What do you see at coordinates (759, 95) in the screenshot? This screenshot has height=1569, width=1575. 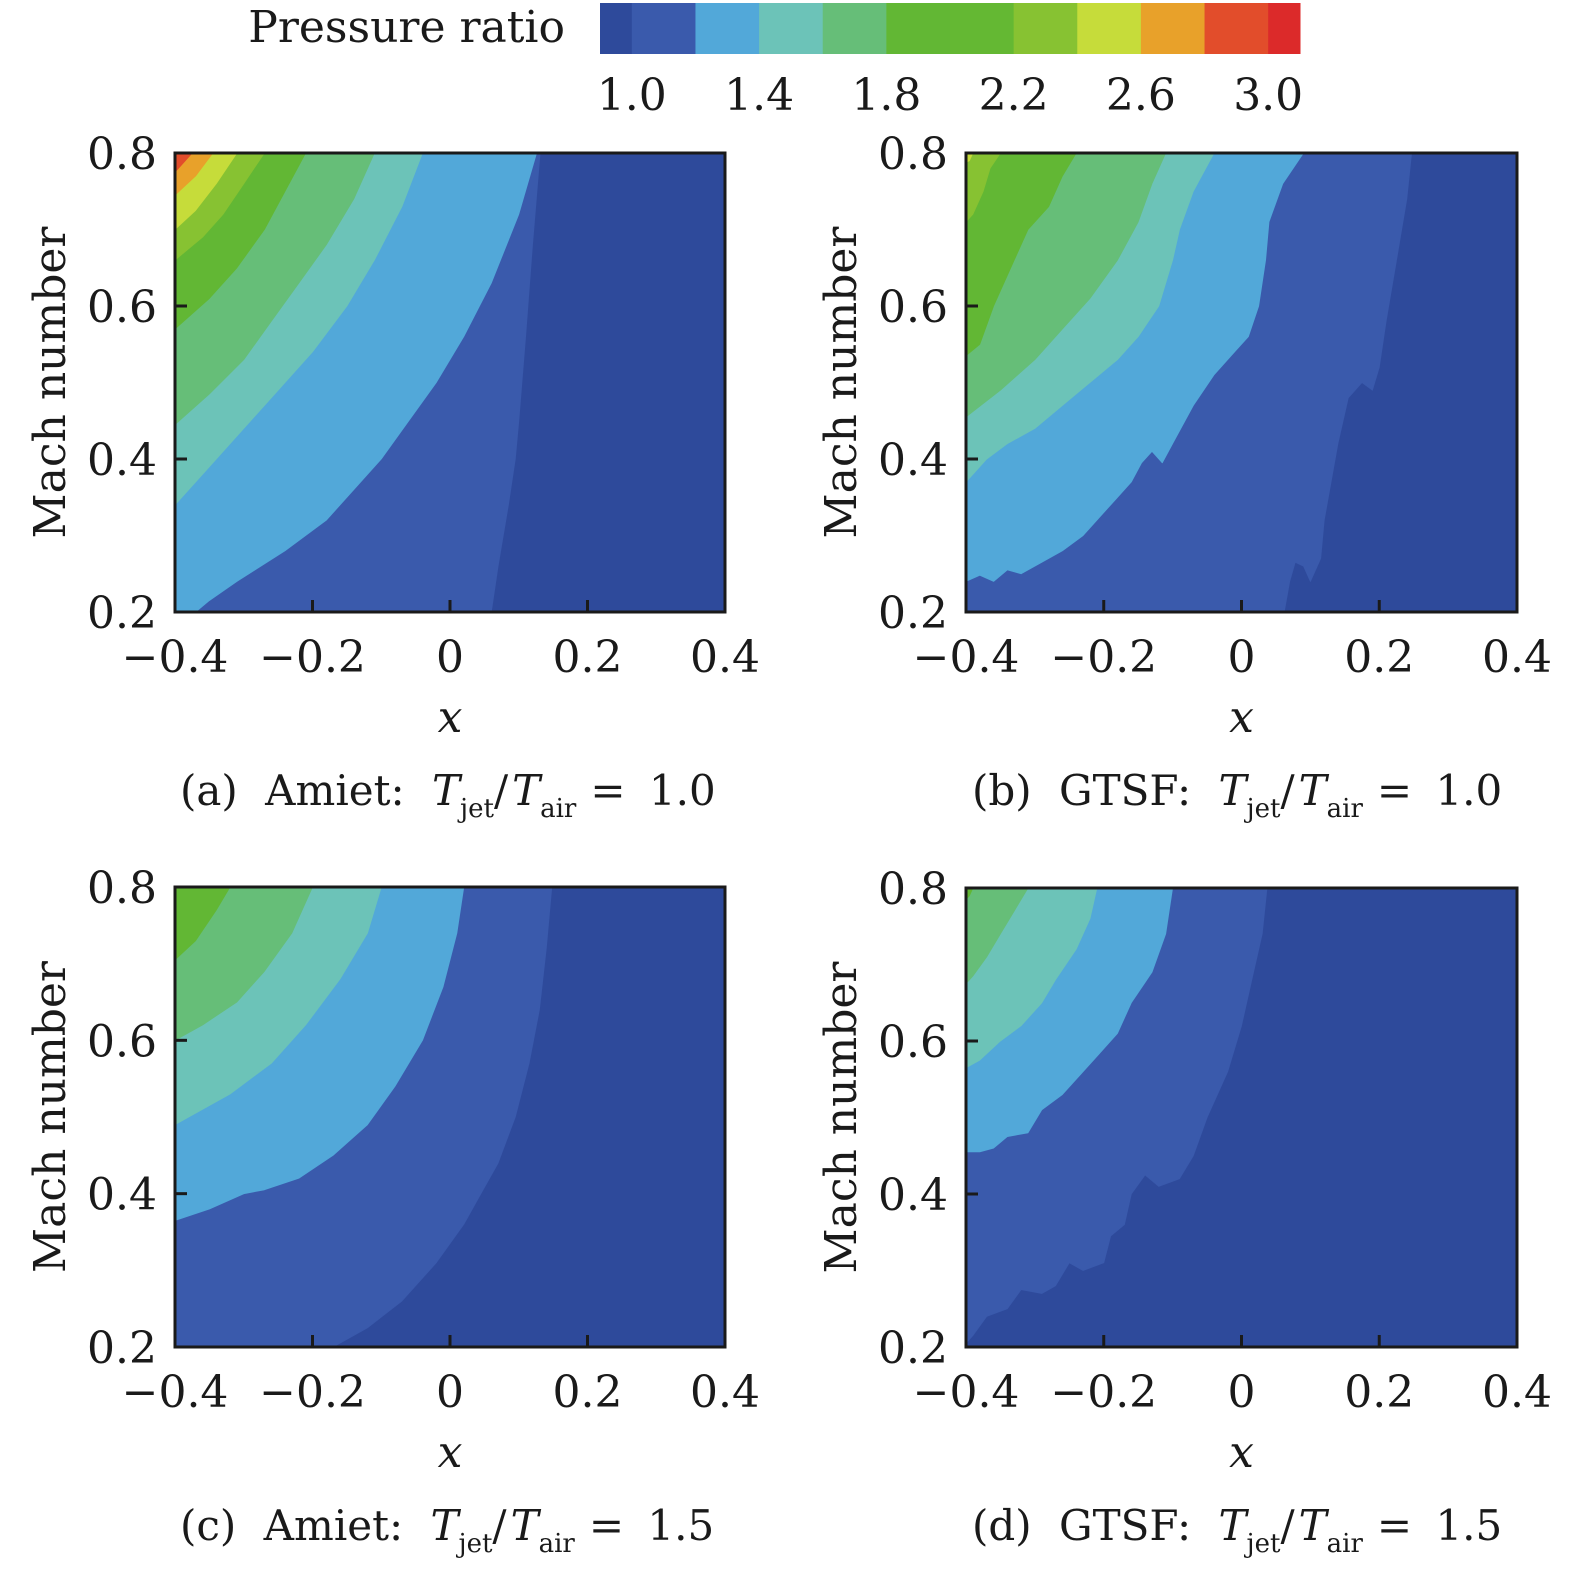 I see `colorbar-tick-label: 1.4` at bounding box center [759, 95].